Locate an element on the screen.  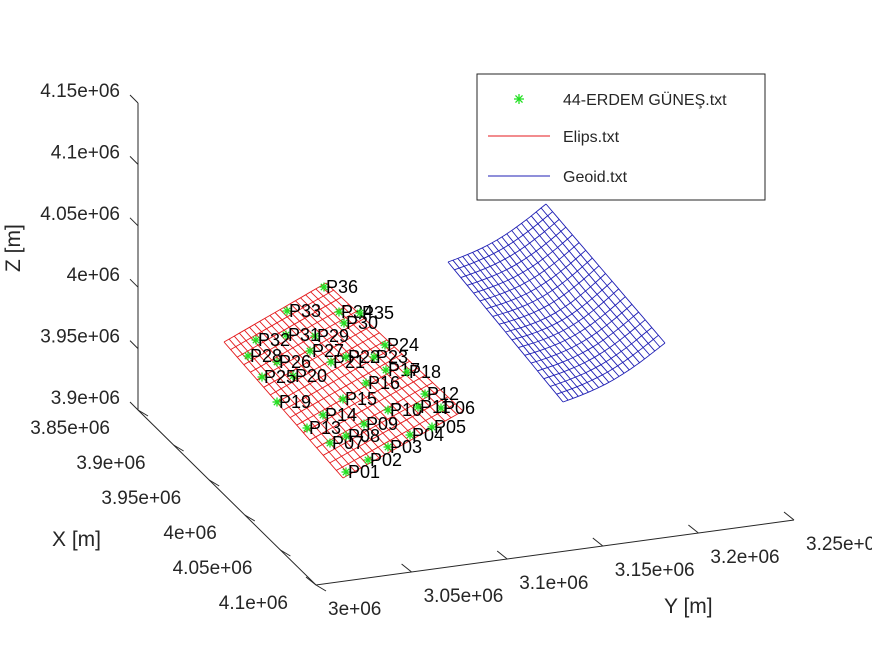
station-label: P12 is located at coordinates (443, 394).